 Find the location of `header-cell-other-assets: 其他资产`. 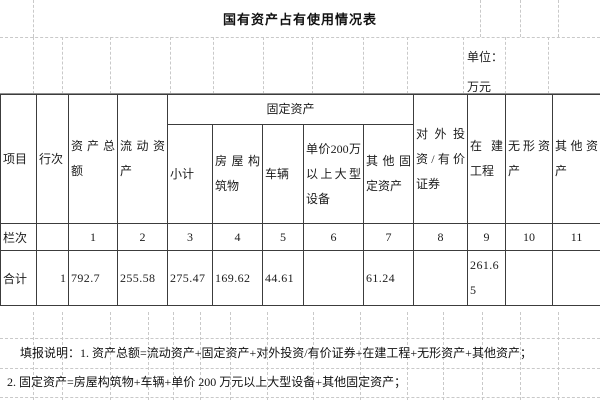

header-cell-other-assets: 其他资产 is located at coordinates (576, 159).